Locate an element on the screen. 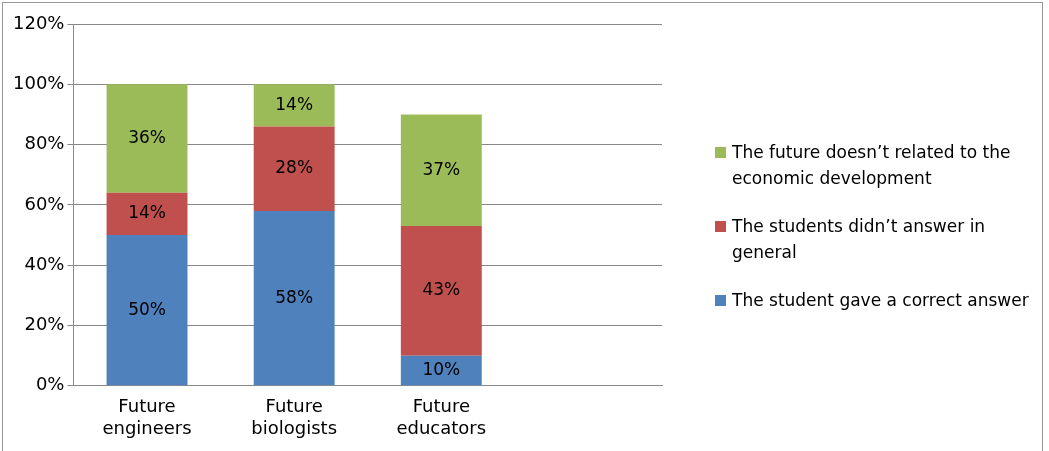  y-tick-label: 0% is located at coordinates (50, 384).